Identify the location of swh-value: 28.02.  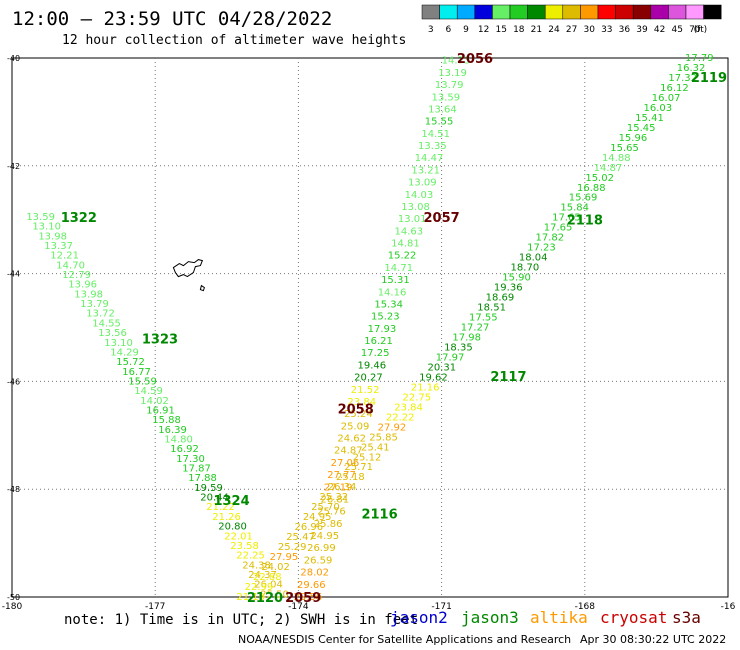
(314, 573).